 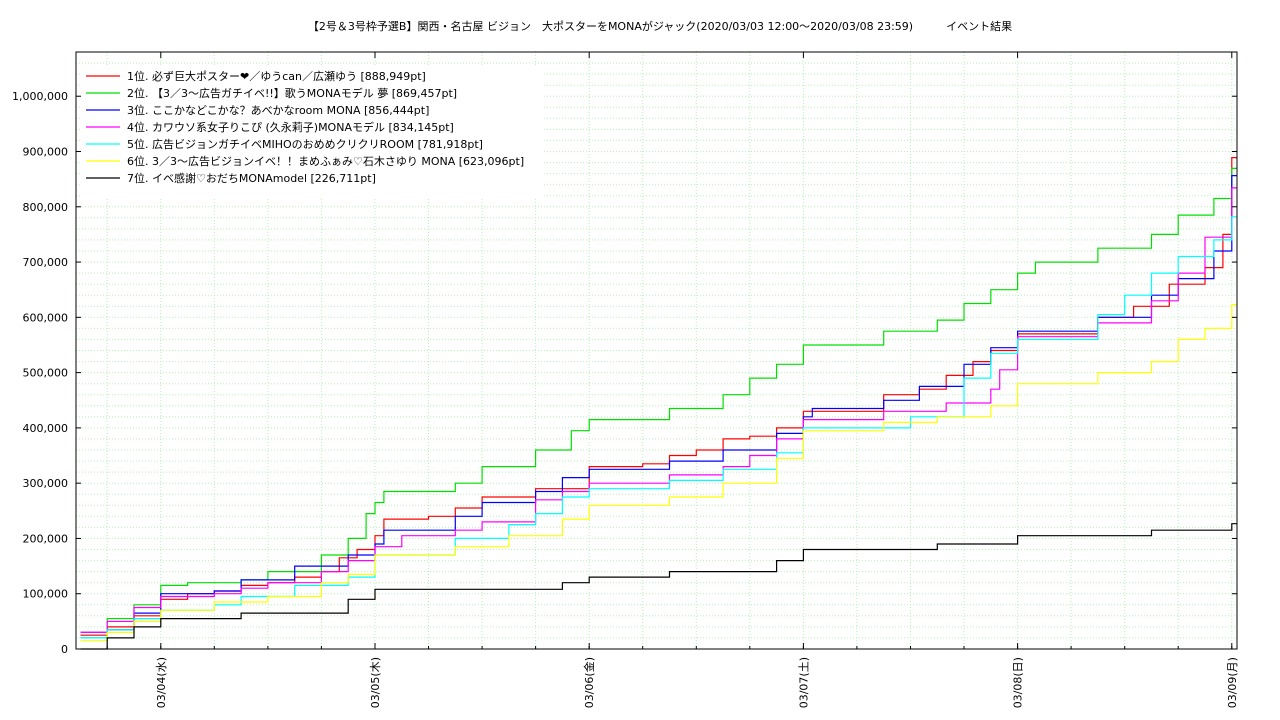 I want to click on y-tick-label: 600,000, so click(x=46, y=317).